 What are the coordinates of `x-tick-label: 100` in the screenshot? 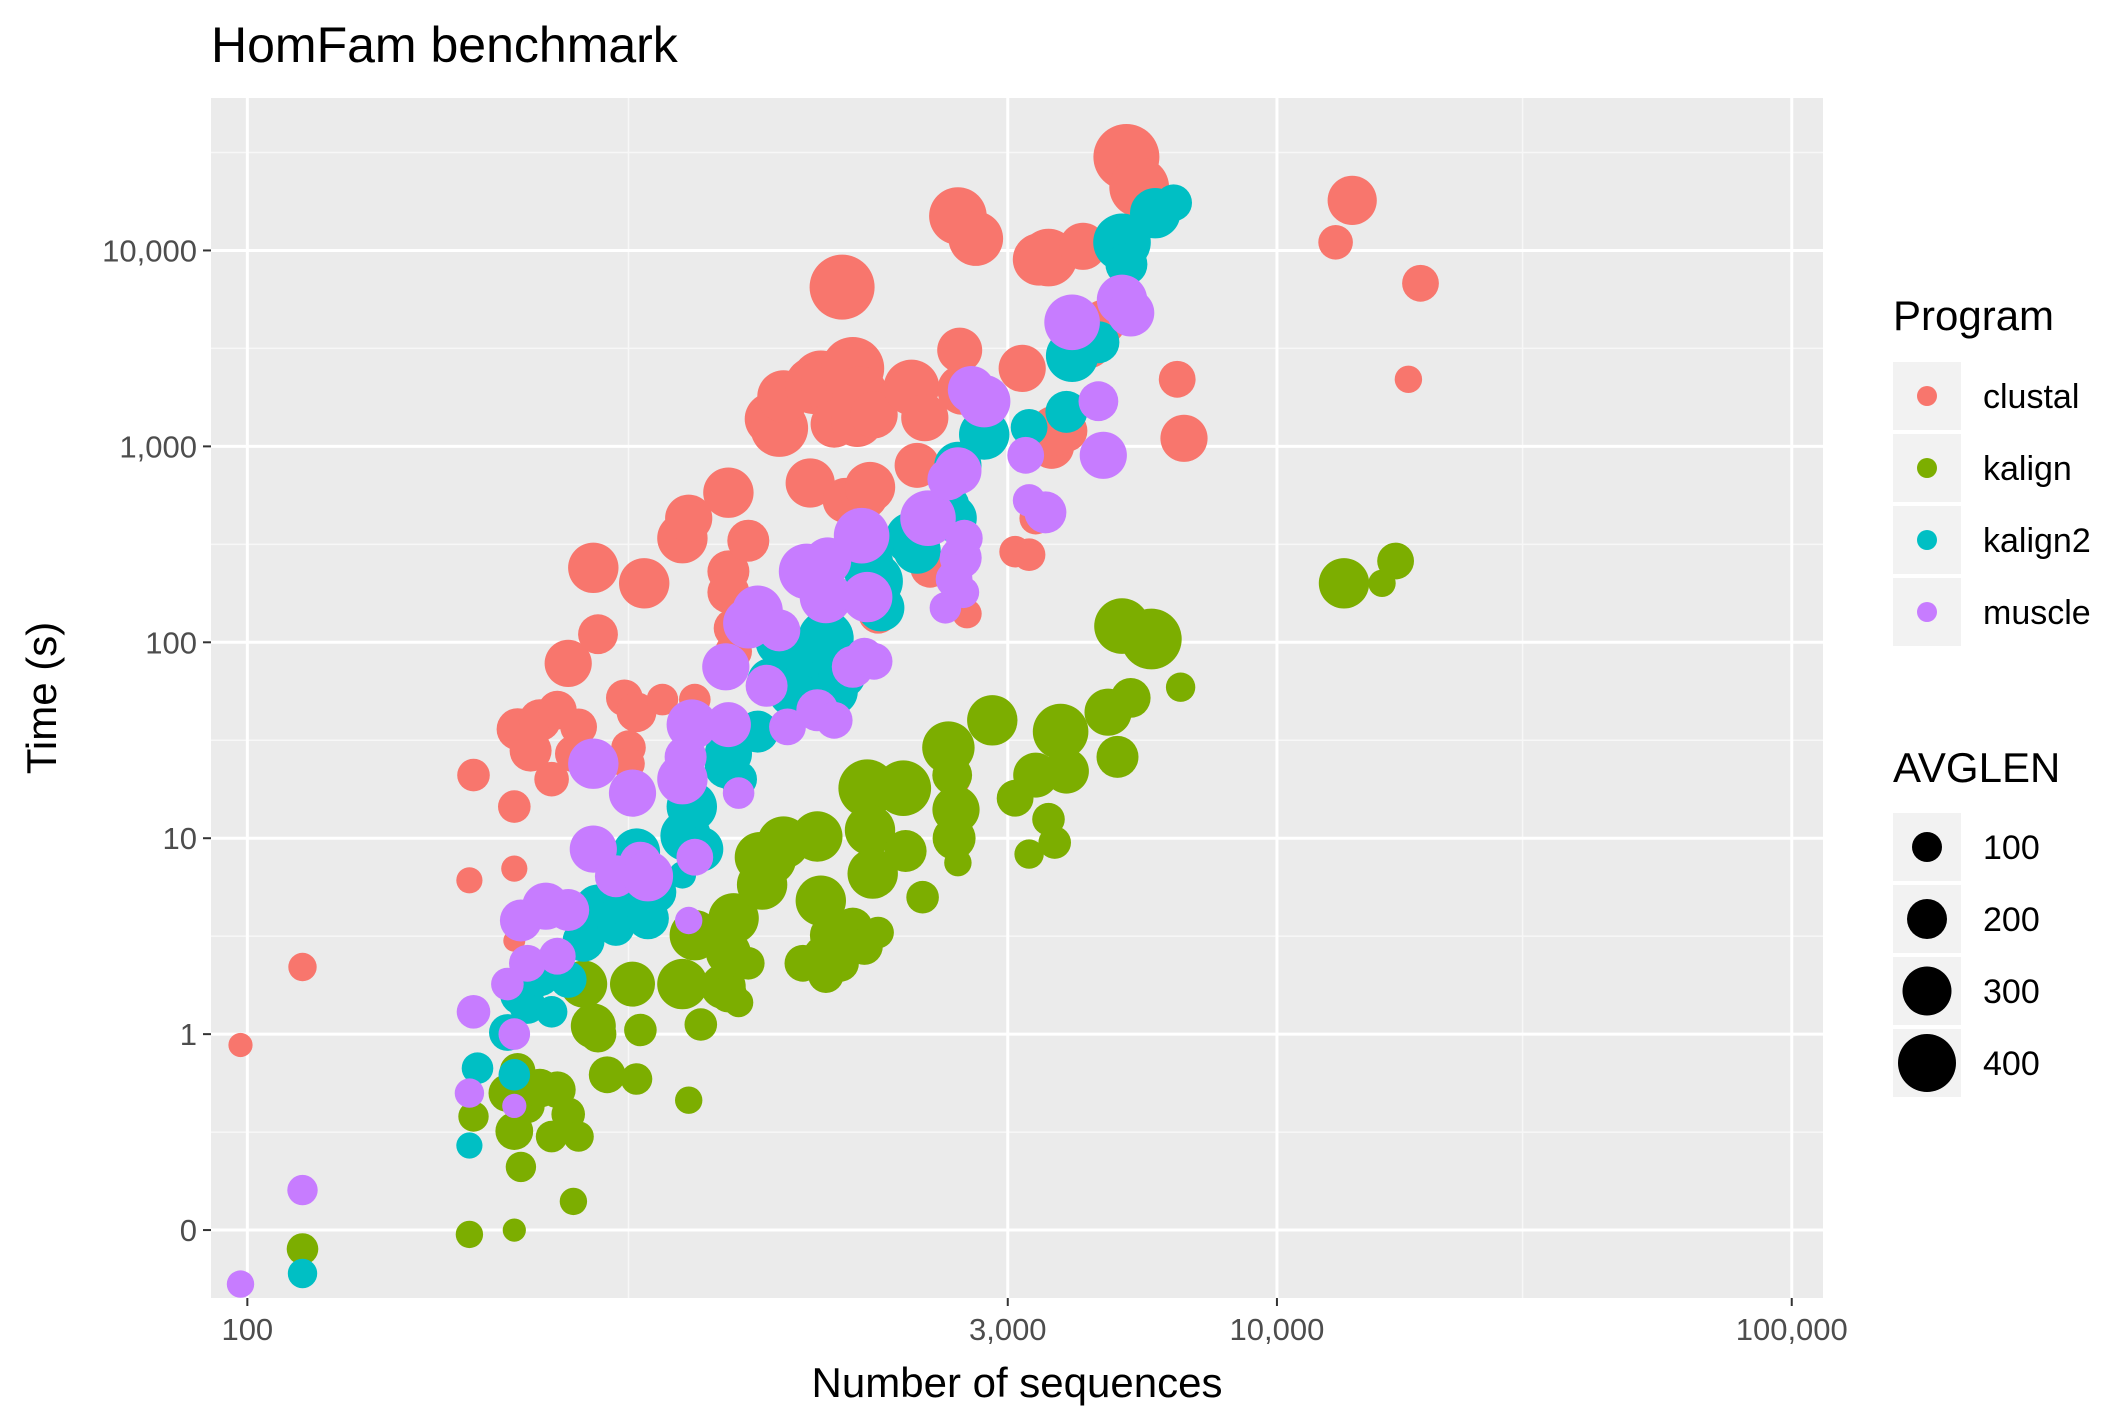 It's located at (247, 1329).